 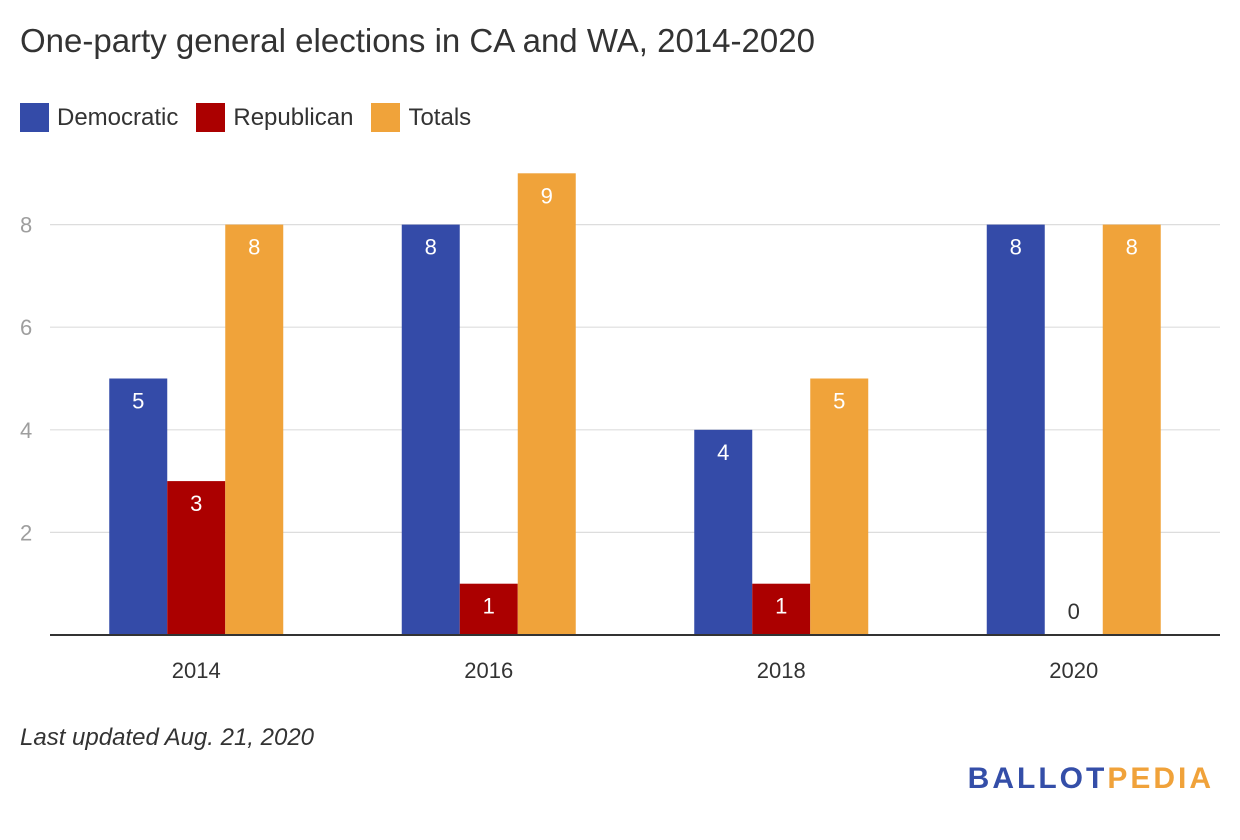 I want to click on bar-totals-2014, so click(x=254, y=429).